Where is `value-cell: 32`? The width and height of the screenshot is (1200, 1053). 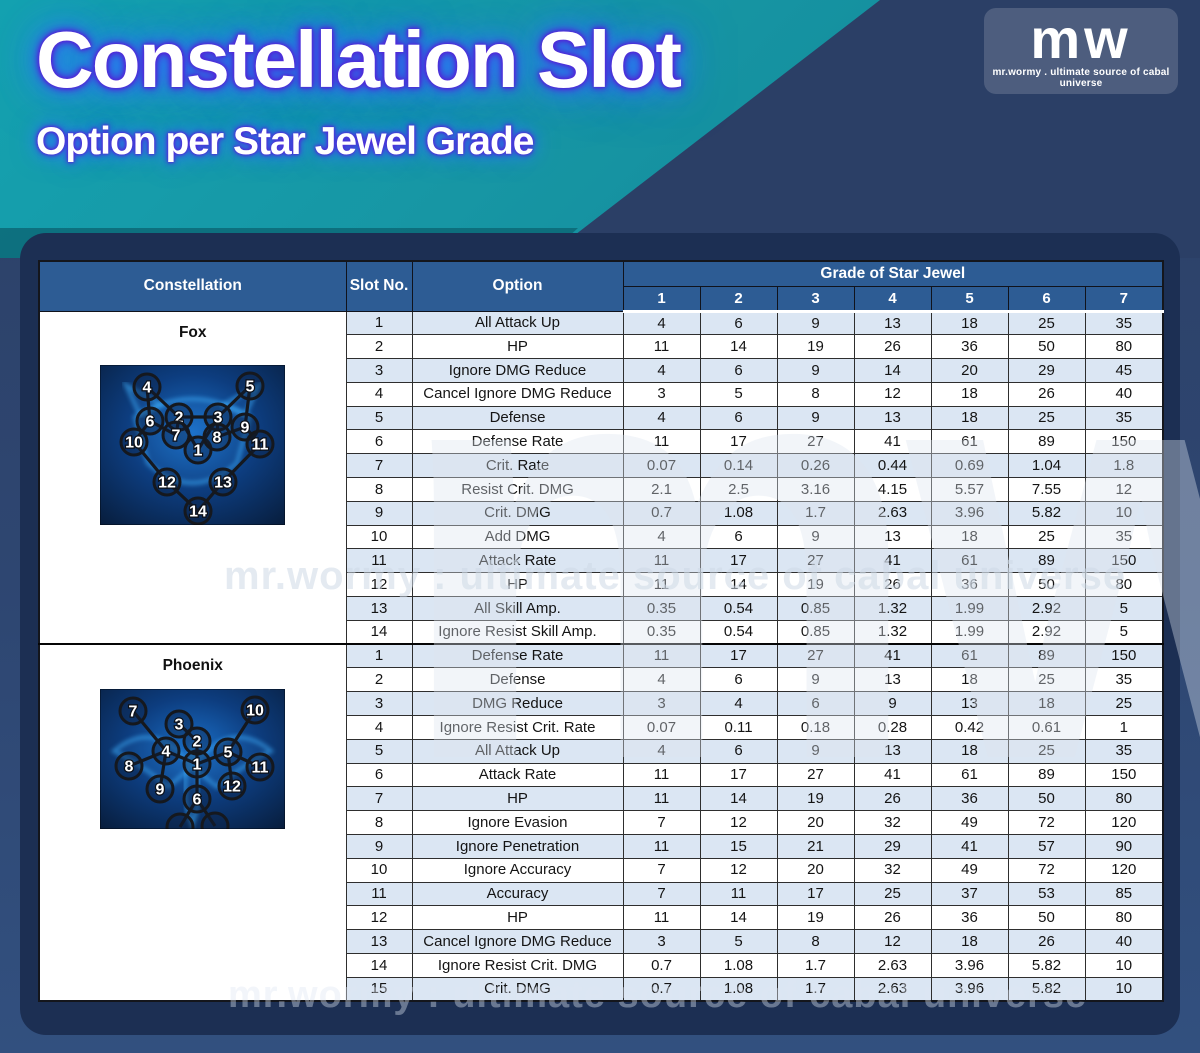 value-cell: 32 is located at coordinates (892, 870).